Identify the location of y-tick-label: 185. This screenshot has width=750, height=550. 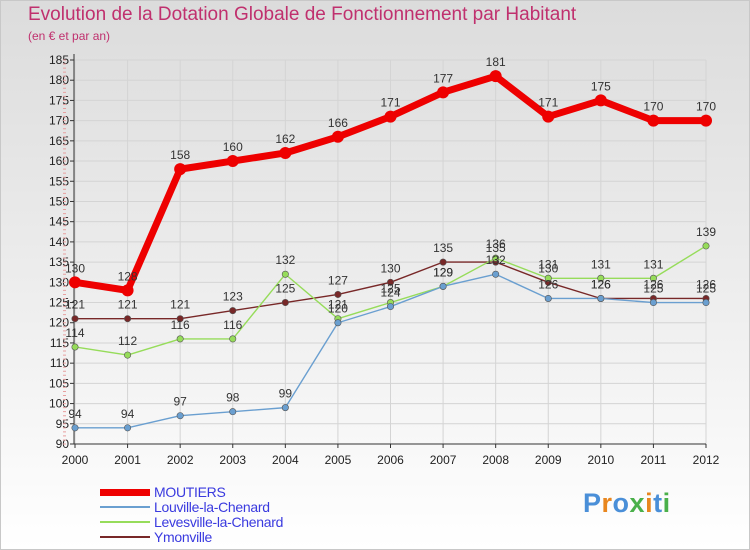
(59, 60).